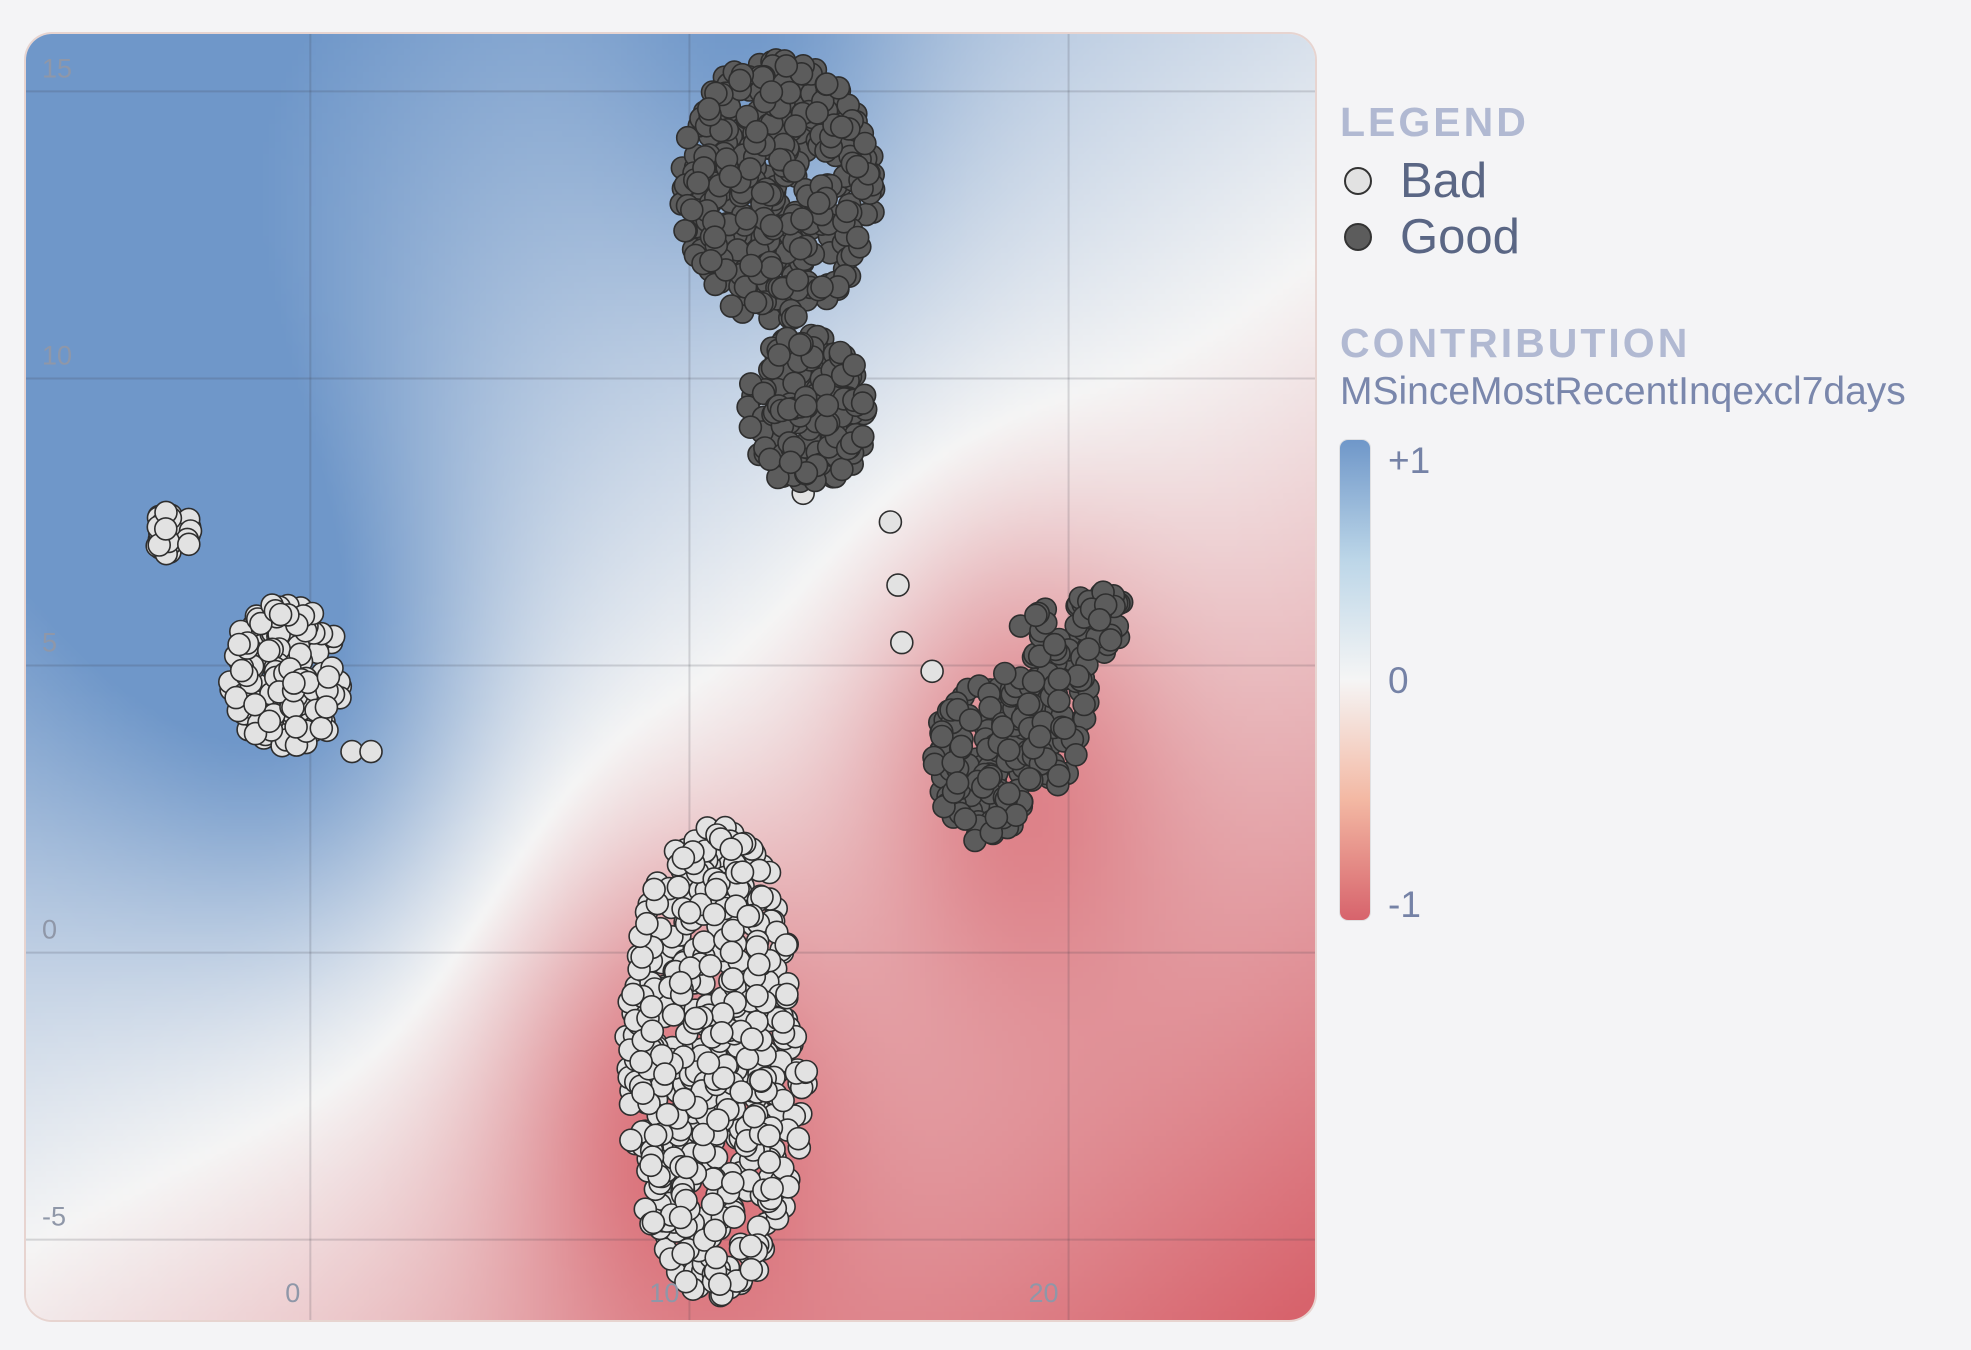 Image resolution: width=1971 pixels, height=1350 pixels. What do you see at coordinates (1358, 181) in the screenshot?
I see `bad-marker-icon` at bounding box center [1358, 181].